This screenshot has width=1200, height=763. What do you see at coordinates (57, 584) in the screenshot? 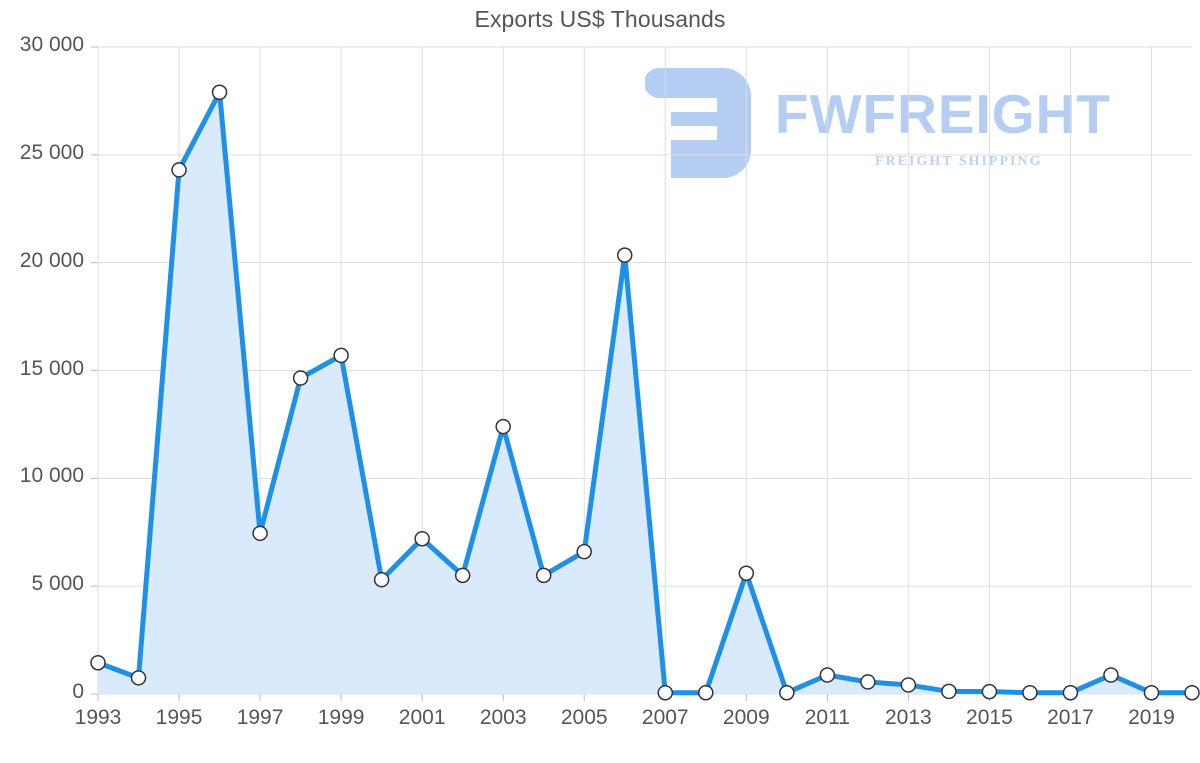
I see `y-axis-tick-label: 5 000` at bounding box center [57, 584].